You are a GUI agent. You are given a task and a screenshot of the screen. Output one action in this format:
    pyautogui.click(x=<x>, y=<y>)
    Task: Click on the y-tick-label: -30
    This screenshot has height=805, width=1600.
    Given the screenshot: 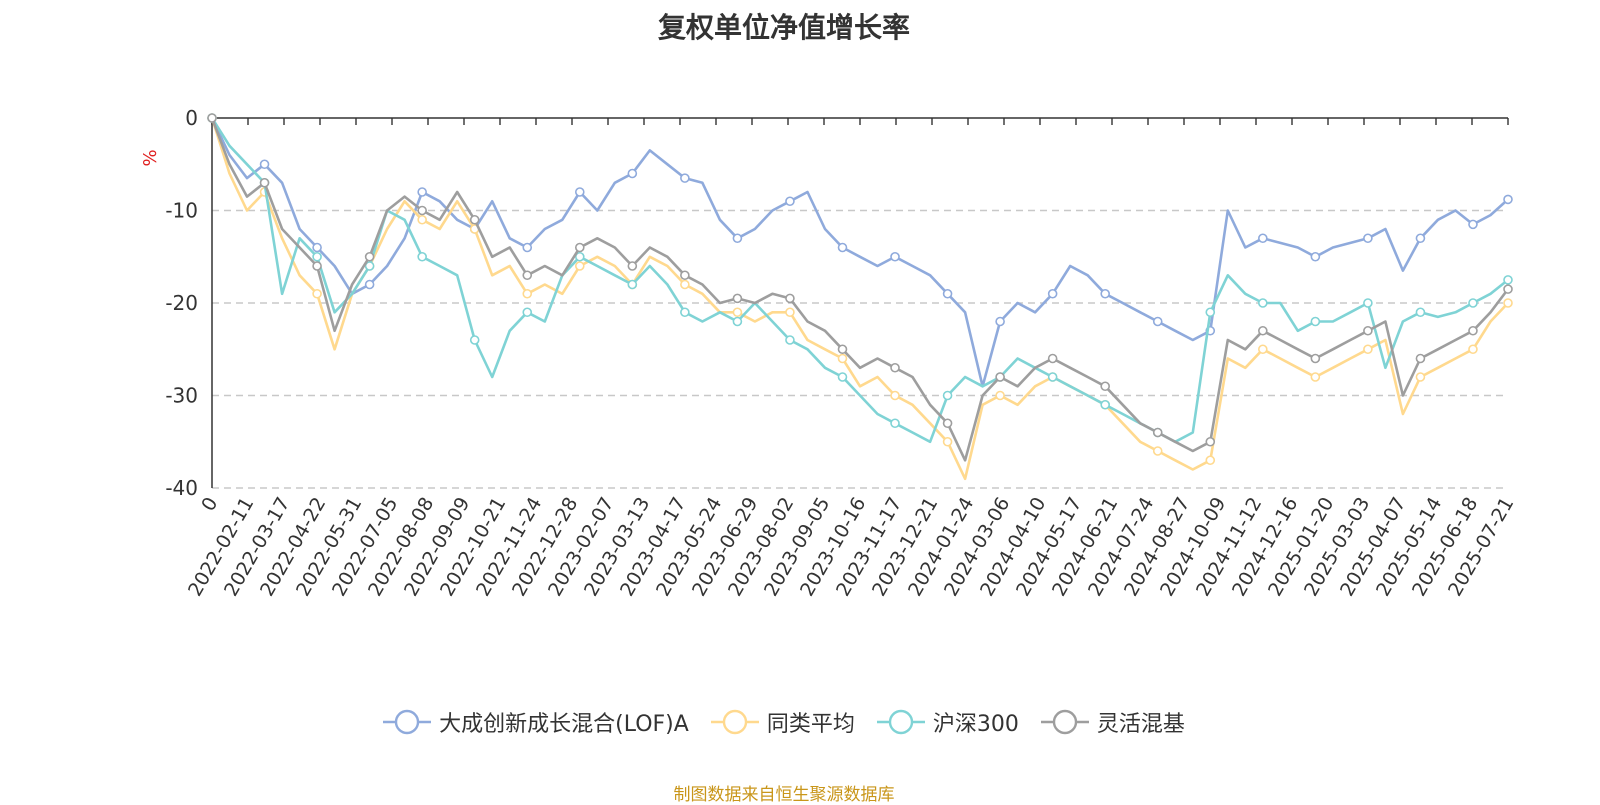 What is the action you would take?
    pyautogui.click(x=181, y=396)
    